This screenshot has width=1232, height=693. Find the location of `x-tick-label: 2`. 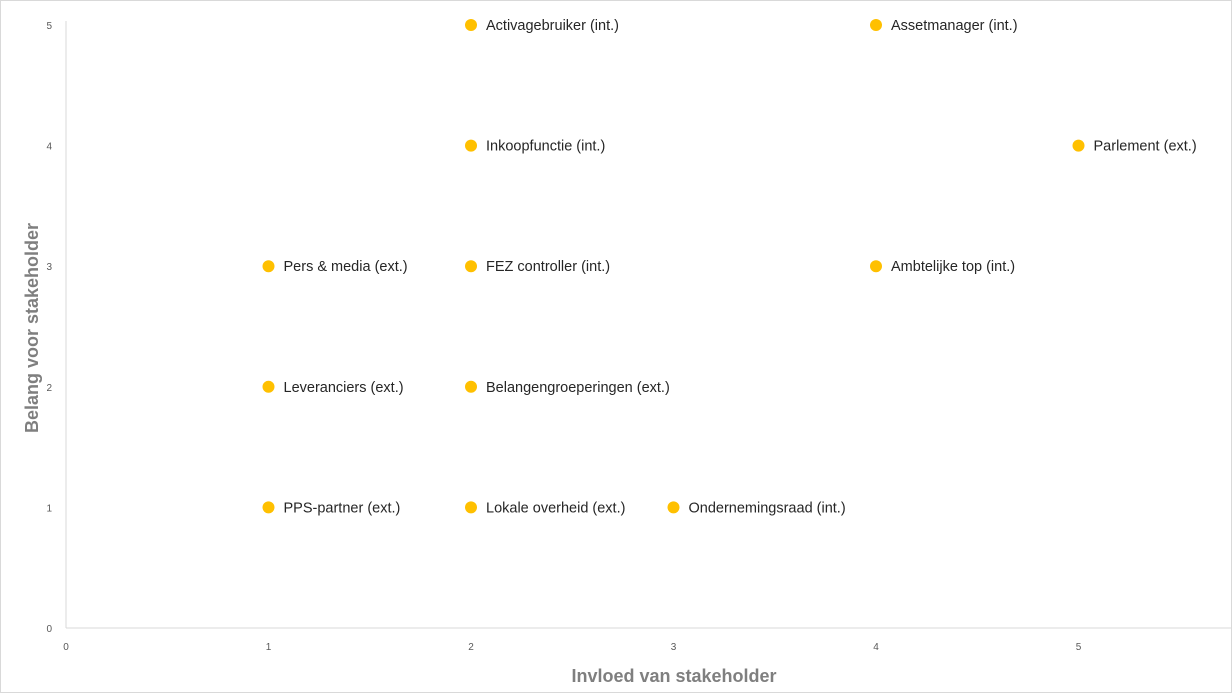

x-tick-label: 2 is located at coordinates (471, 647).